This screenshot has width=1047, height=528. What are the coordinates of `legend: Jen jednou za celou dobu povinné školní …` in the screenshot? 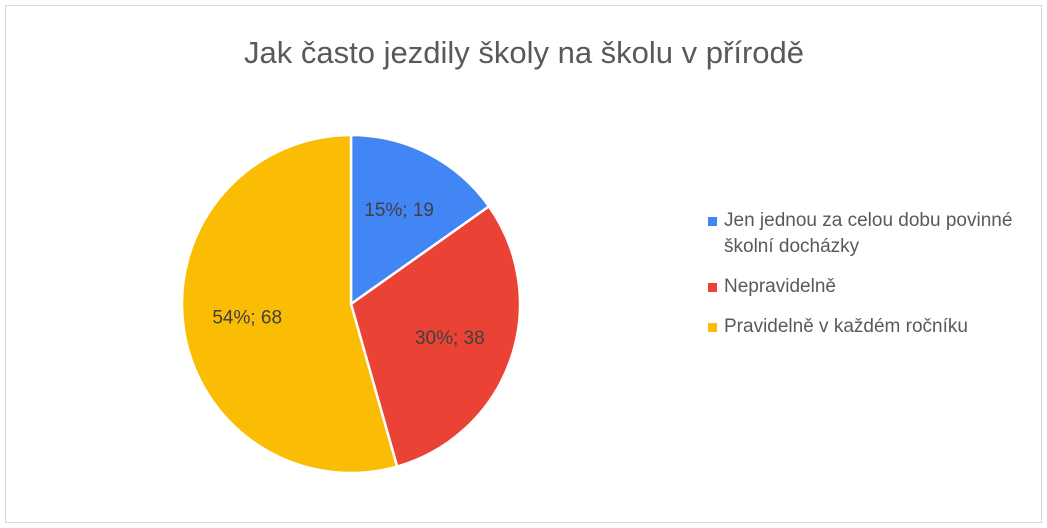 It's located at (868, 281).